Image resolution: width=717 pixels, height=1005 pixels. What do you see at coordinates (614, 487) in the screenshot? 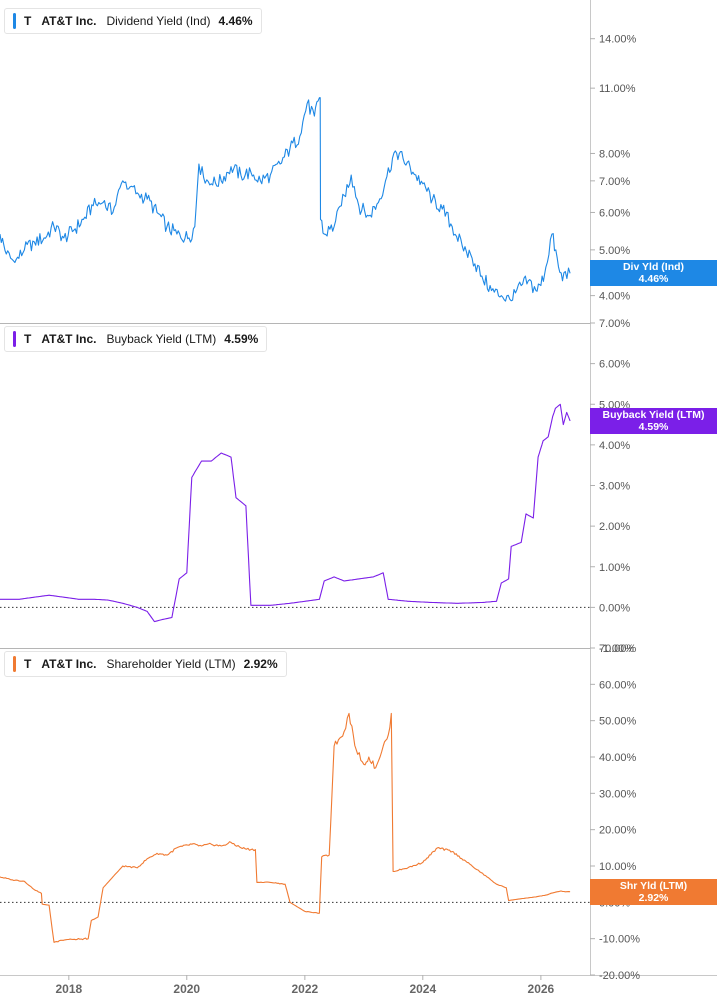
I see `y-tick-label: 3.00%` at bounding box center [614, 487].